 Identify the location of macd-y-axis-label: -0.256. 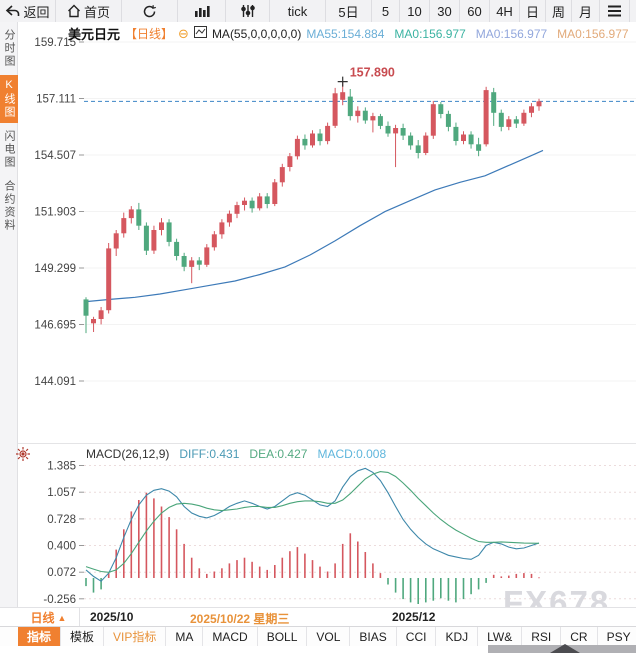
(59, 600).